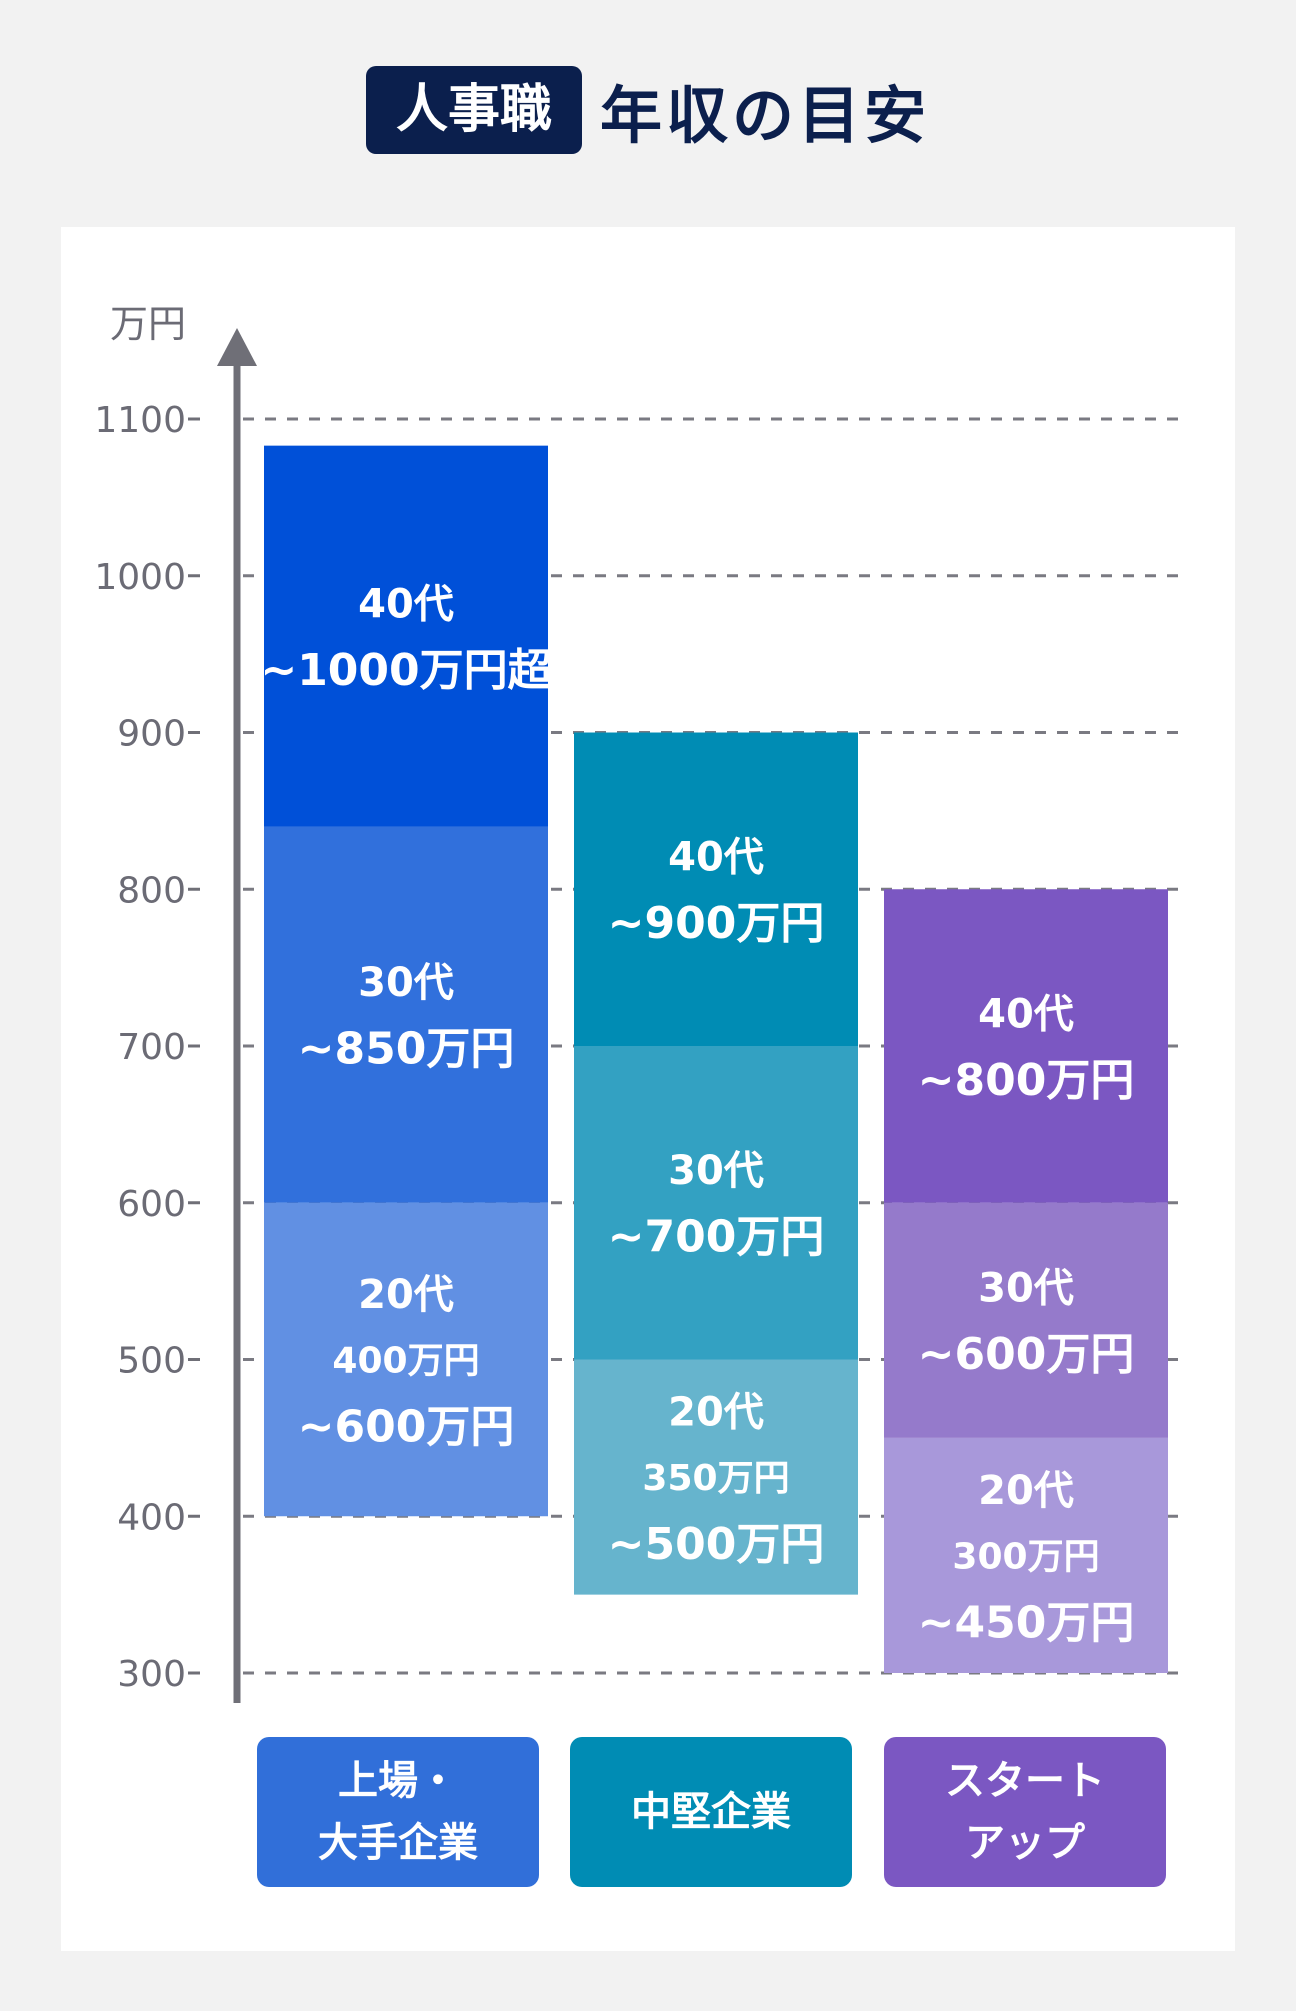  I want to click on chart-title: 人事職 年収の目安, so click(648, 110).